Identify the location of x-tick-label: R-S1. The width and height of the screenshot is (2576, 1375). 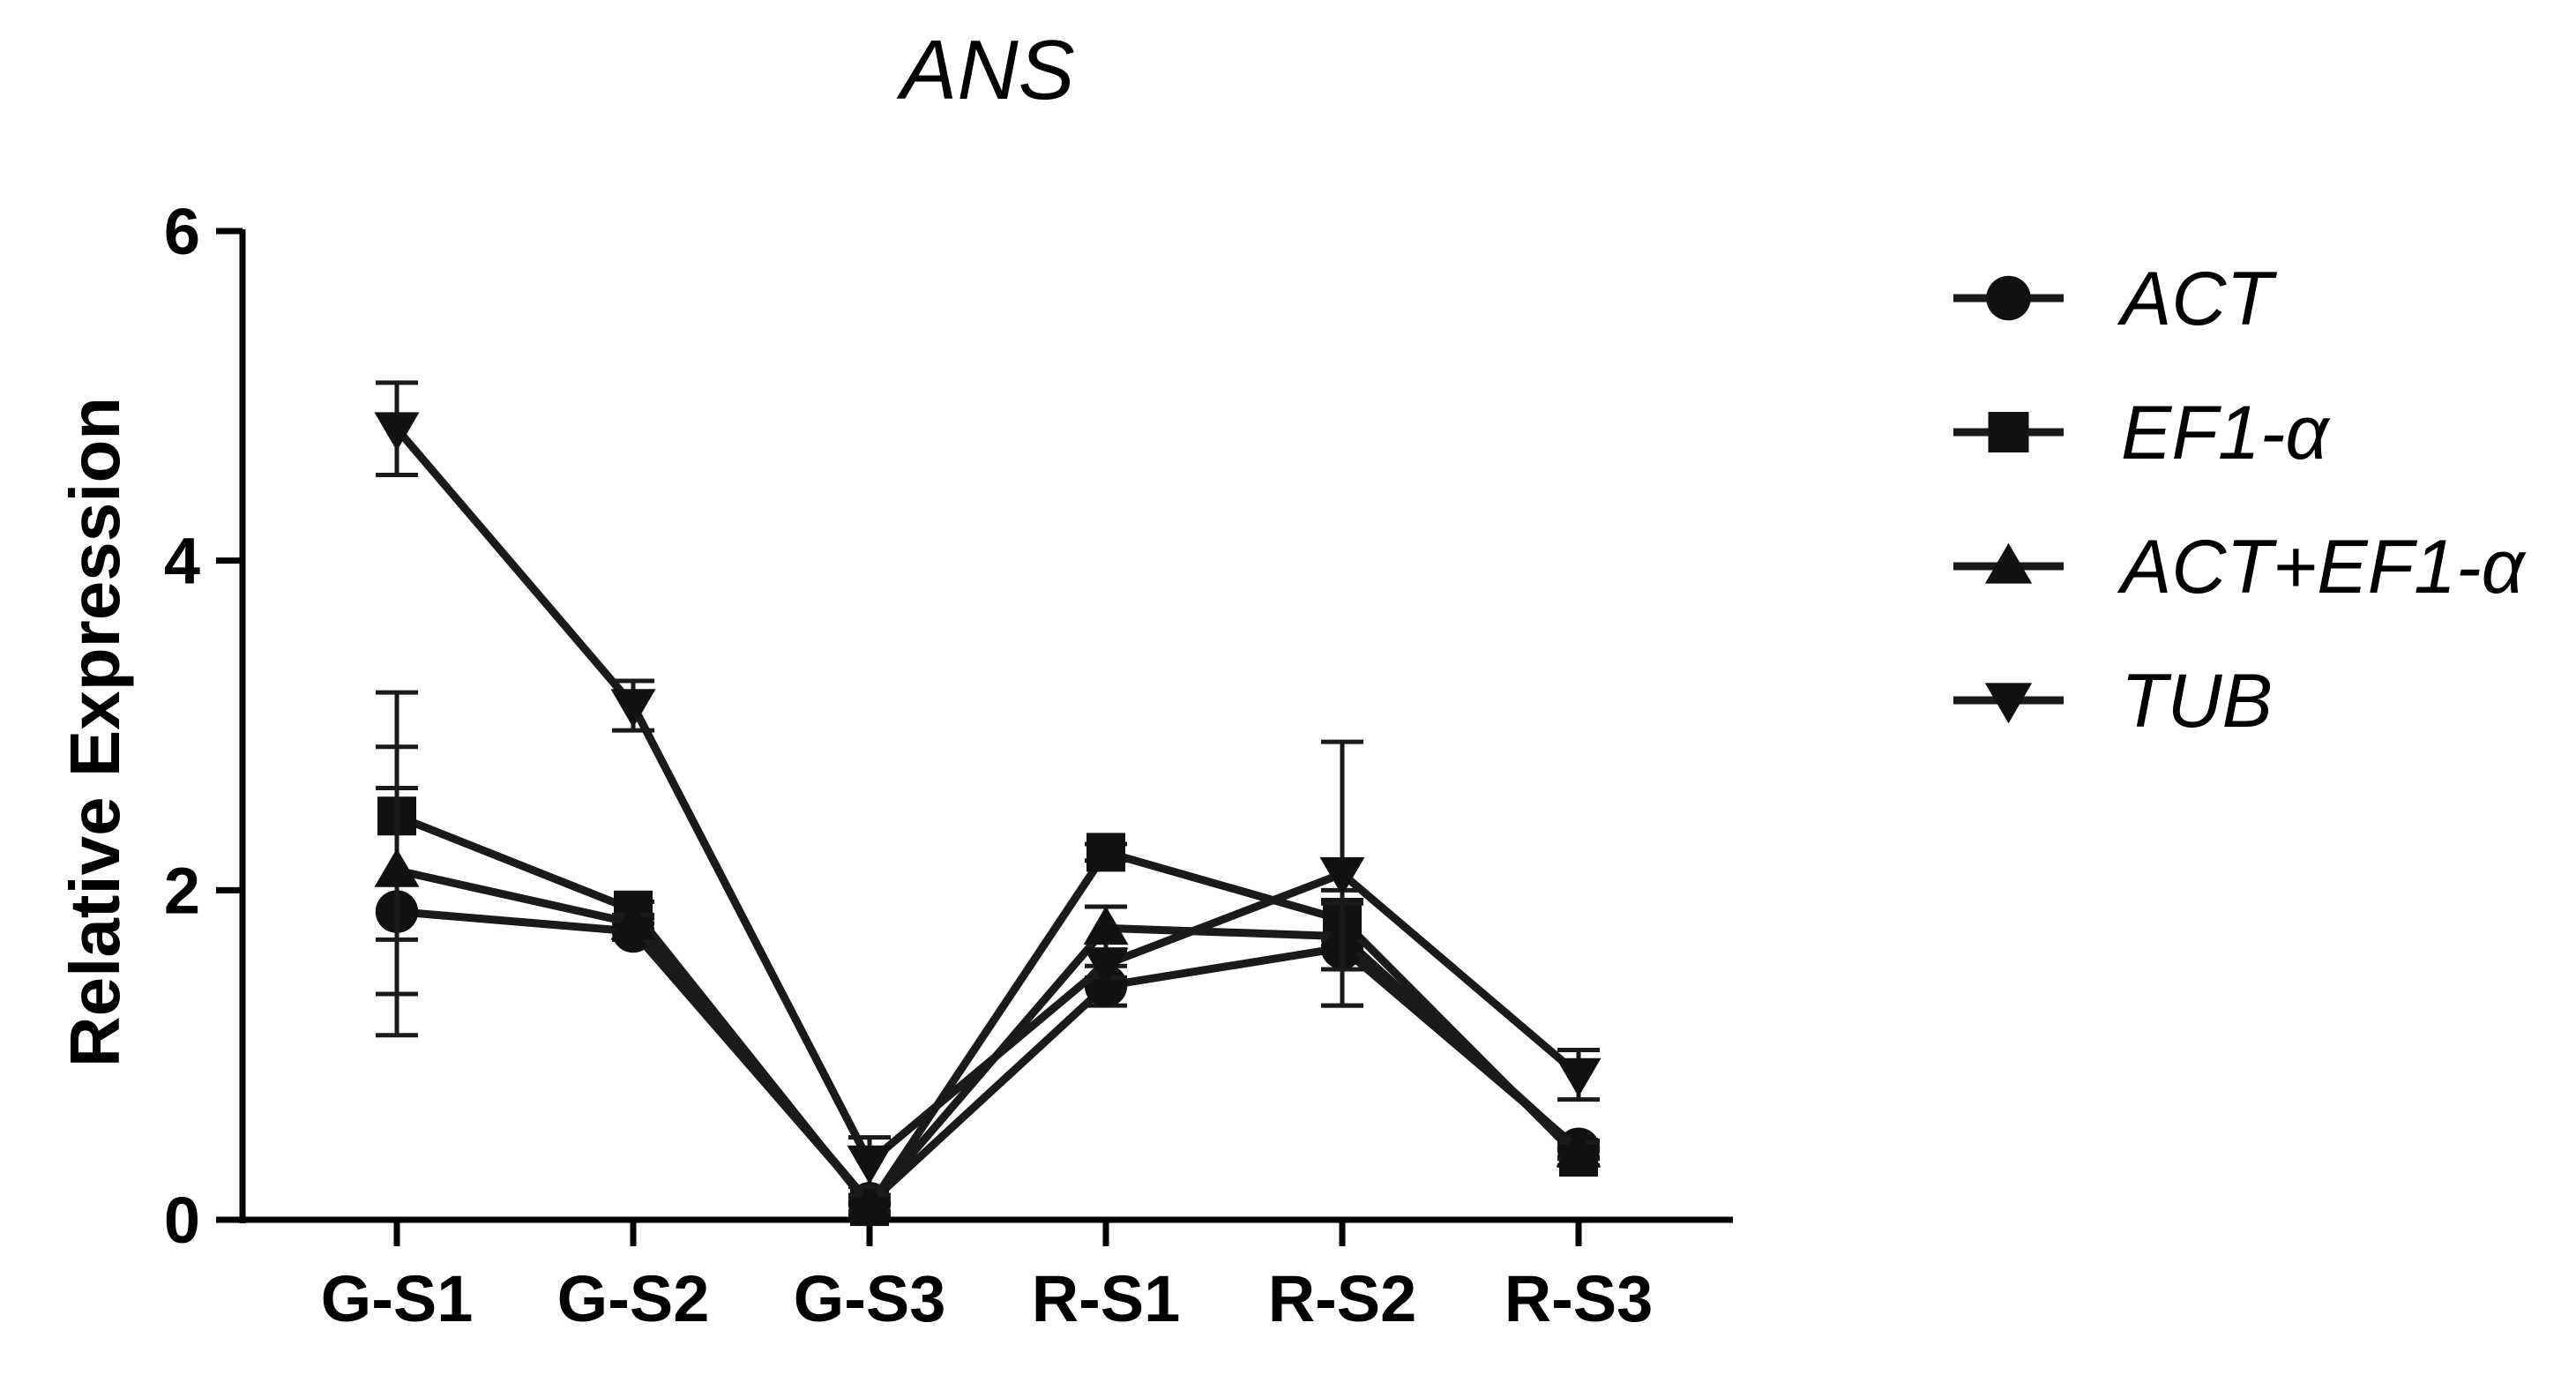
(1106, 1298).